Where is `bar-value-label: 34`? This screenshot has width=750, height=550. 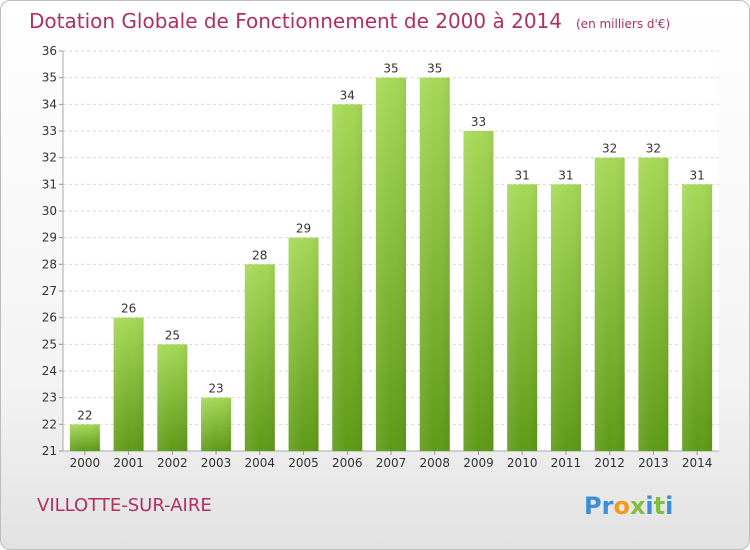 bar-value-label: 34 is located at coordinates (347, 95).